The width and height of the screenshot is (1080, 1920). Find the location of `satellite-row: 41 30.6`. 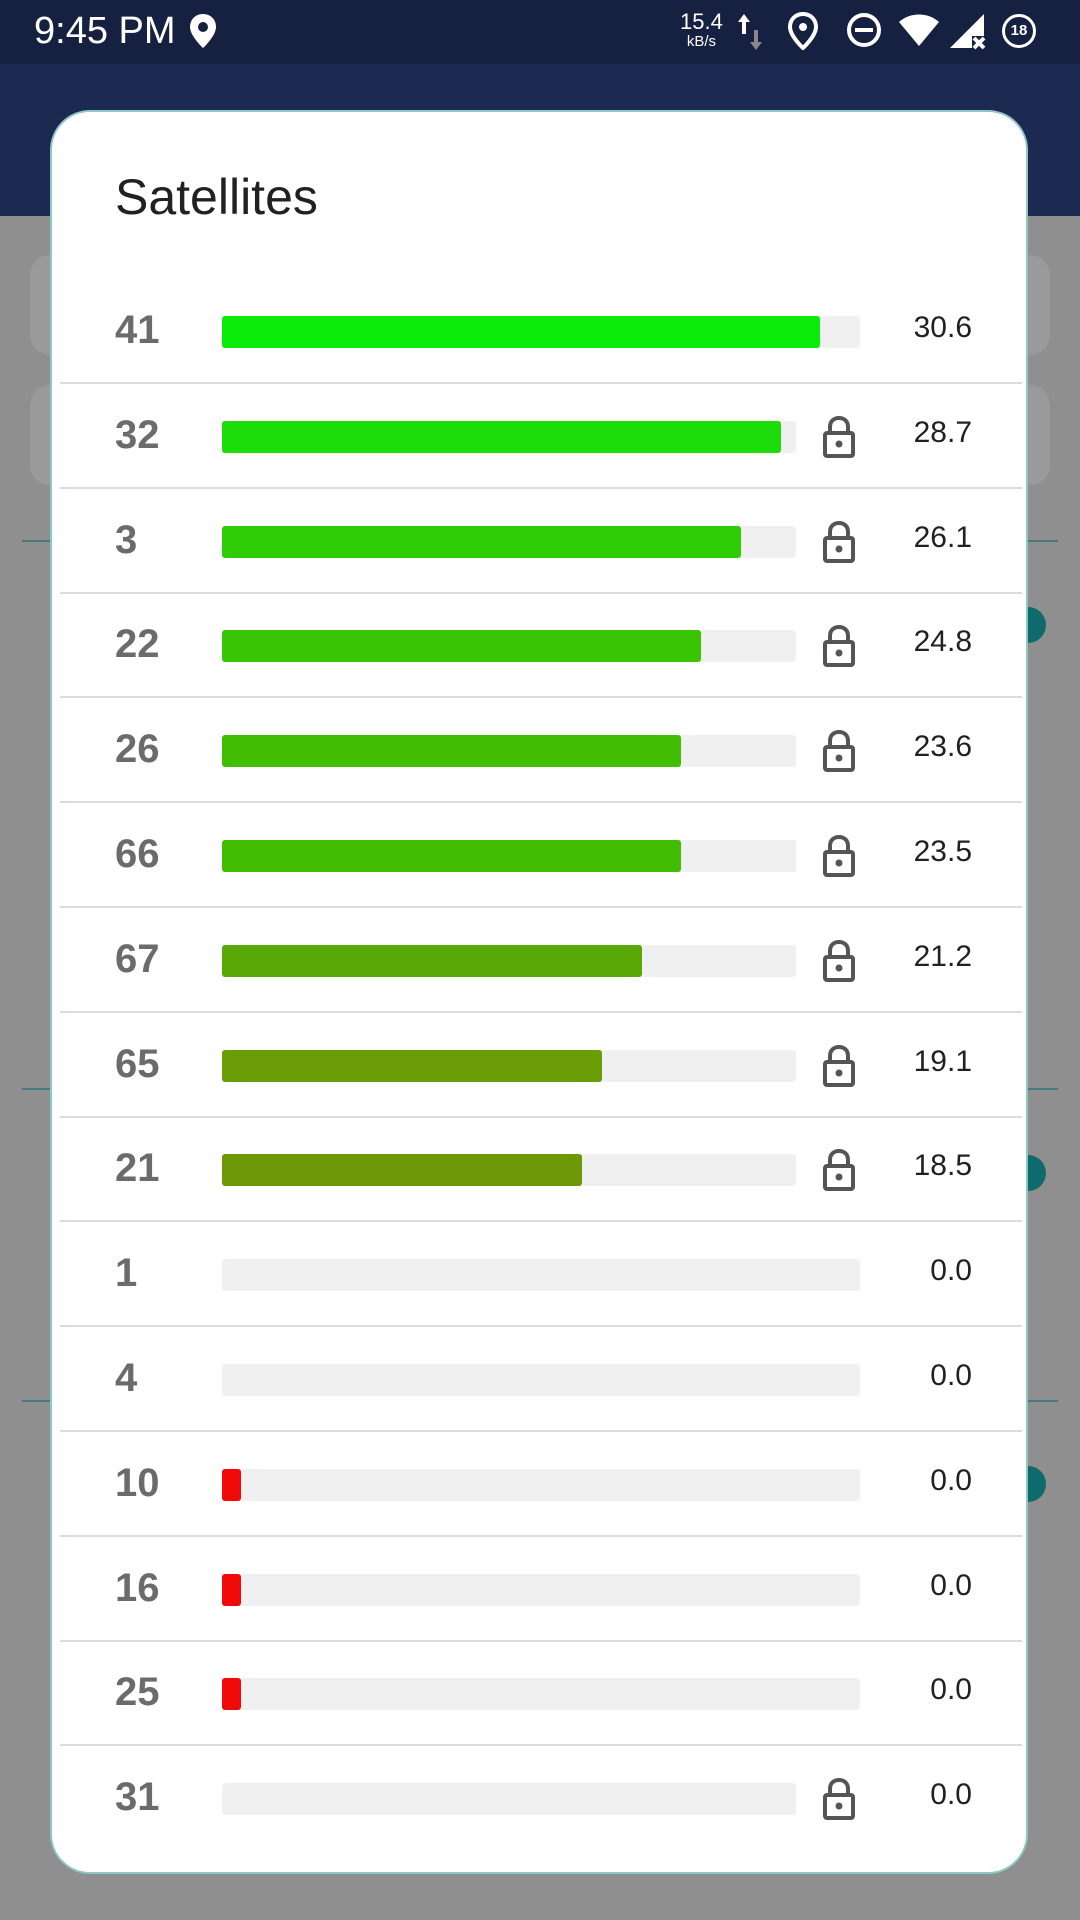

satellite-row: 41 30.6 is located at coordinates (541, 332).